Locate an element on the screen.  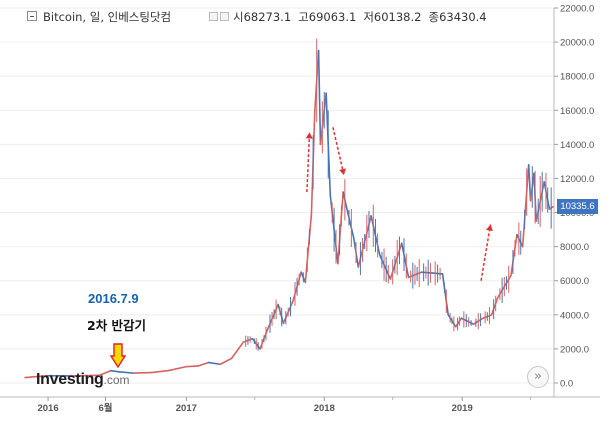
open-value: 68273.1 is located at coordinates (267, 17).